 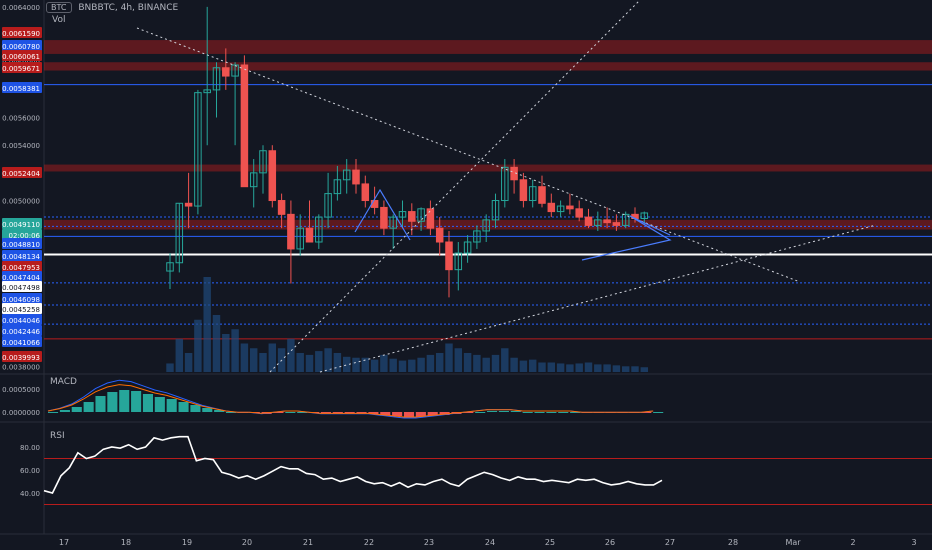 What do you see at coordinates (30, 494) in the screenshot?
I see `rsi-tick-label: 40.00` at bounding box center [30, 494].